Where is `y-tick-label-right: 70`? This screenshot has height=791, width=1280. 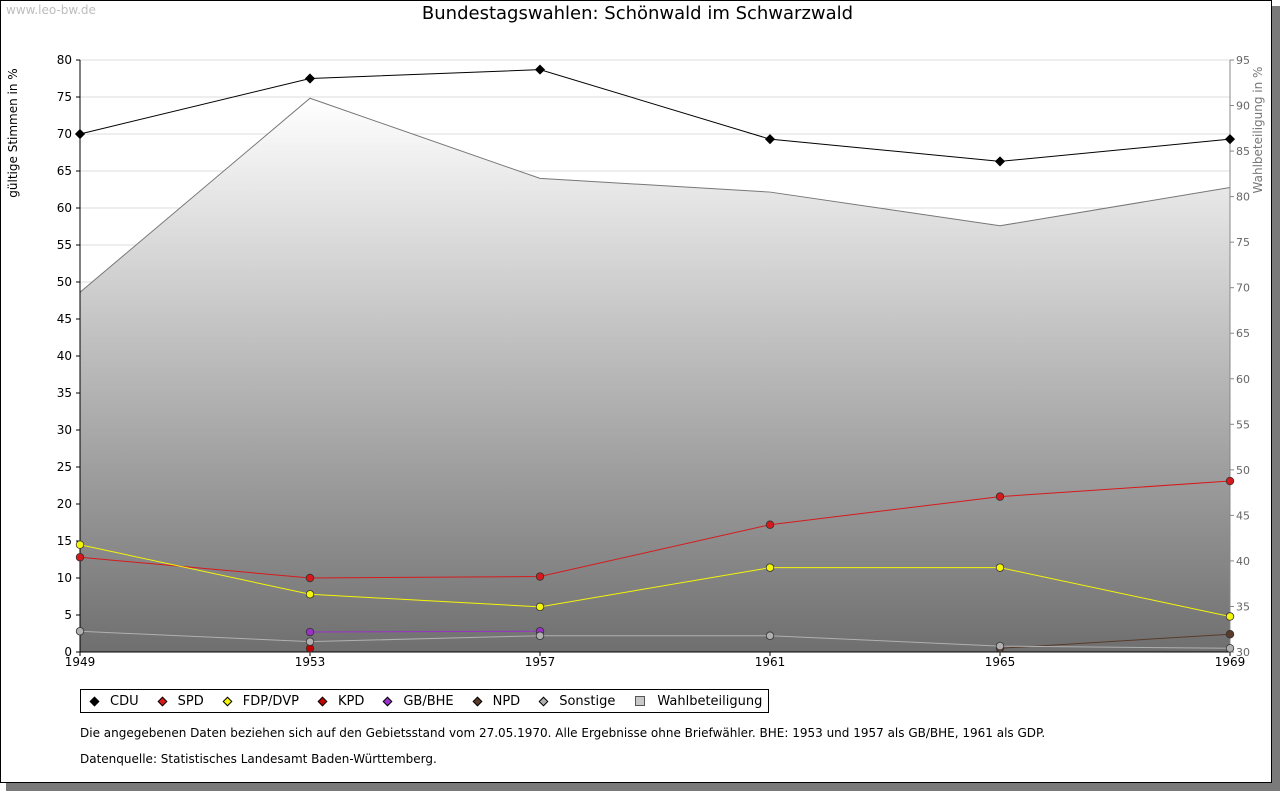 y-tick-label-right: 70 is located at coordinates (1243, 288).